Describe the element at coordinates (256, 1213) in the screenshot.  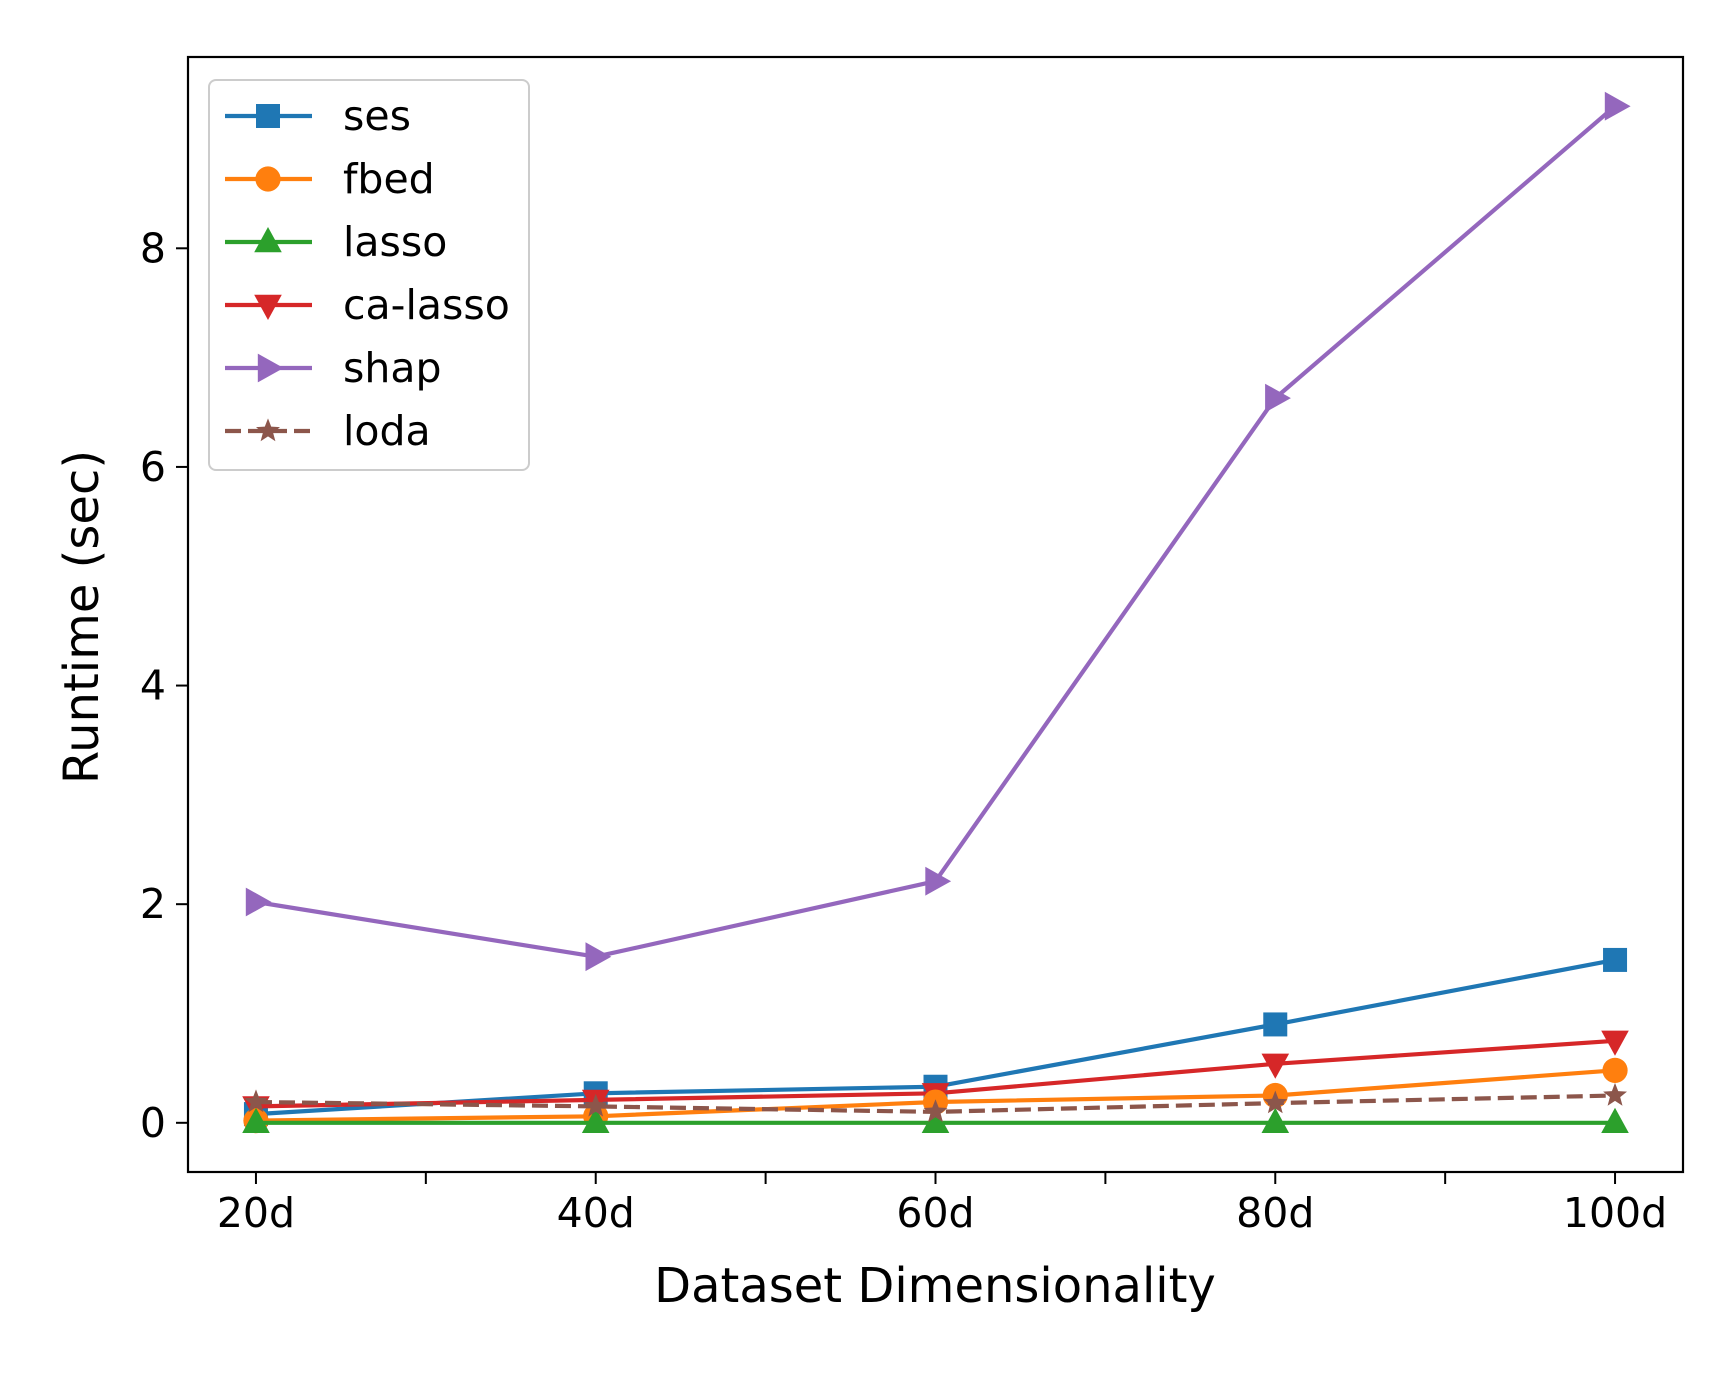
I see `x-tick-label: 20d` at that location.